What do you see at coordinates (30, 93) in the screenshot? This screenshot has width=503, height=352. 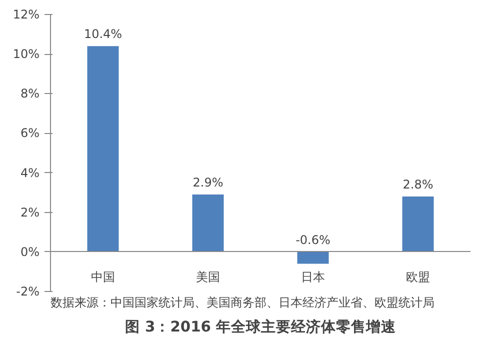 I see `y-tick-label: 8%` at bounding box center [30, 93].